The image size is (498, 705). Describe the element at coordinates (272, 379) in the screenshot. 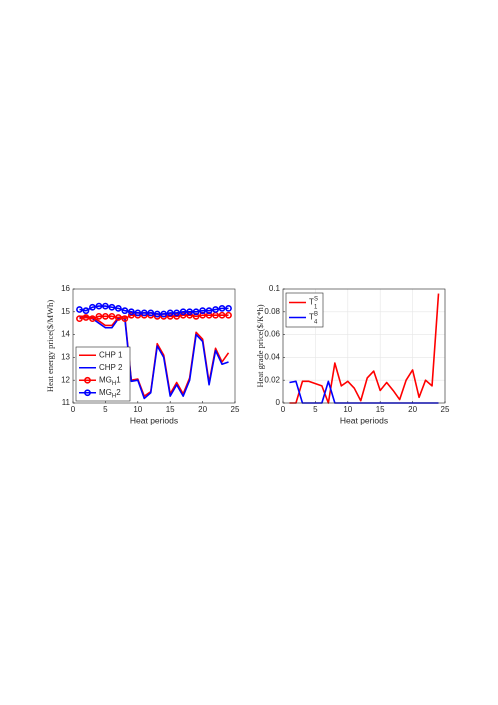

I see `y-tick-label: 0.02` at that location.